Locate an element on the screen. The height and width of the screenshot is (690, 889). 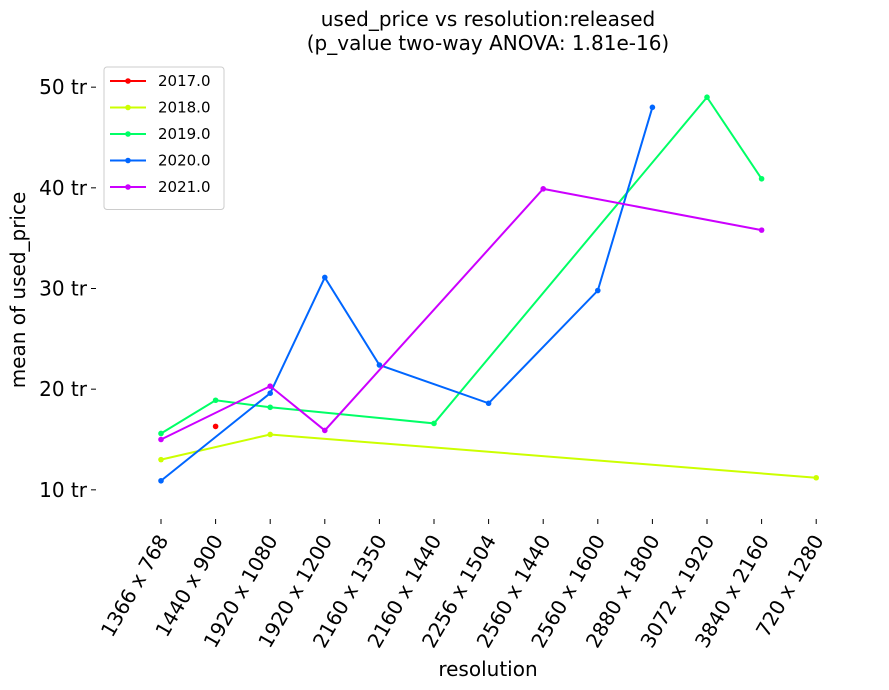
chart-subtitle: (p_value two-way ANOVA: 1.81e-16) is located at coordinates (488, 43).